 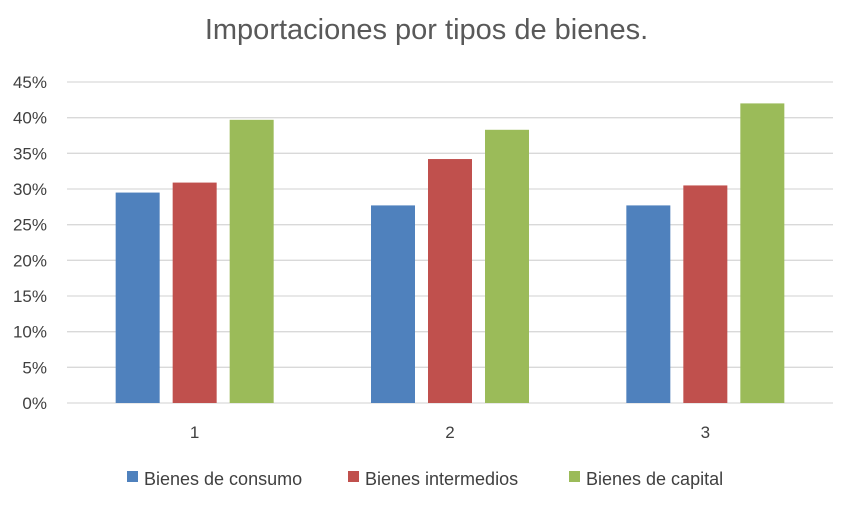 I want to click on x-axis-ticks: 1 2 3, so click(x=450, y=432).